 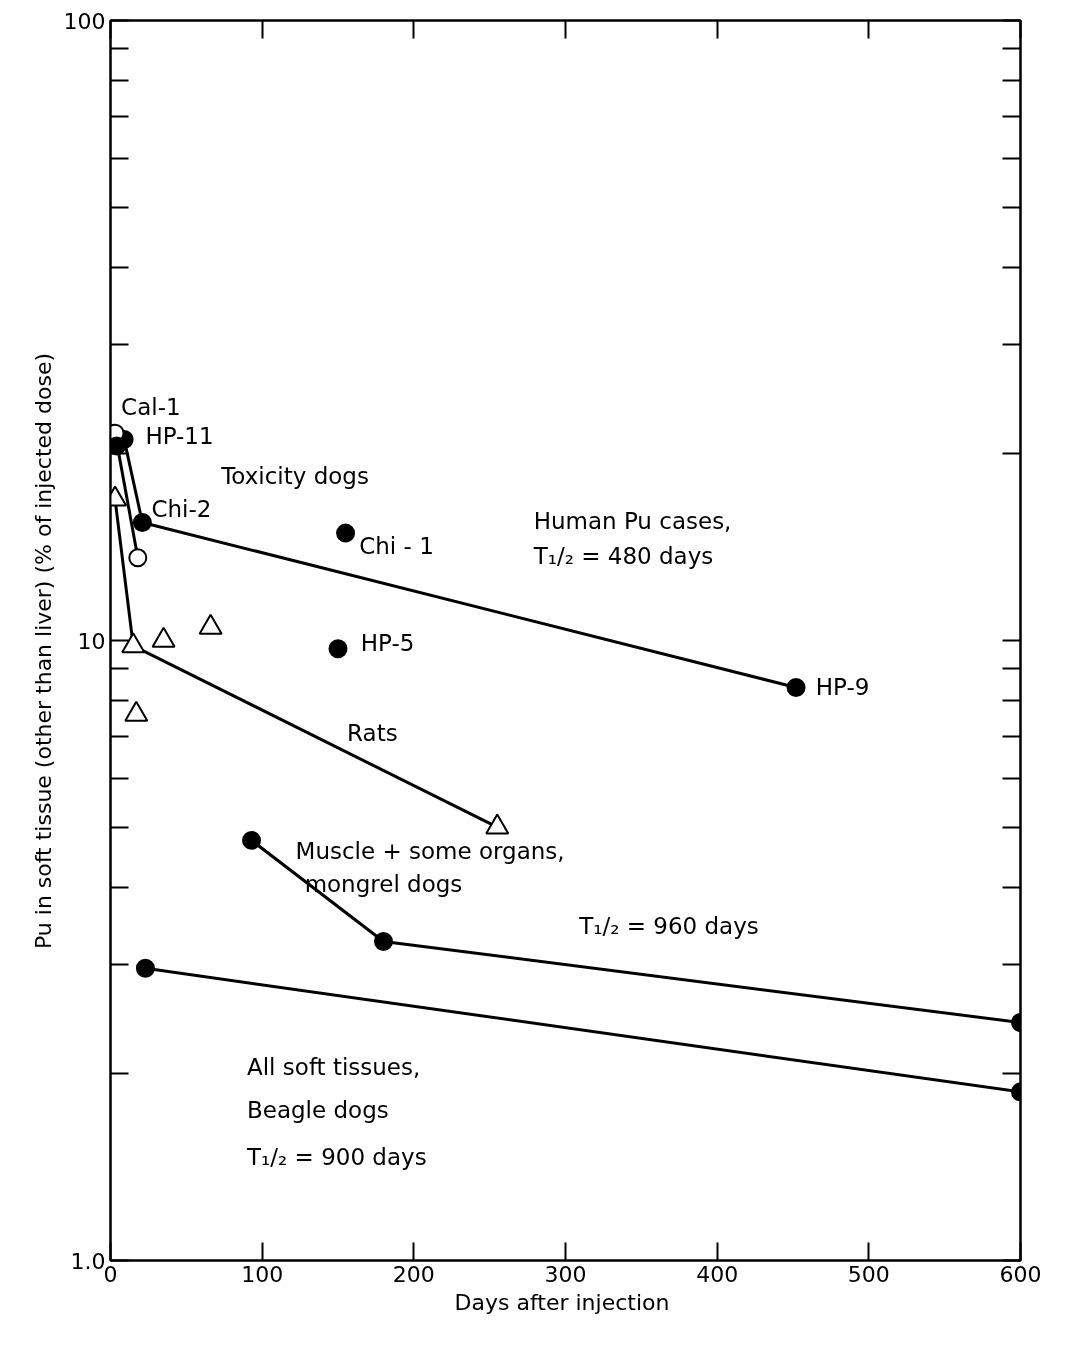 I want to click on y-axis-title: Pu in soft tissue (other than liver) (% of injected dose), so click(x=43, y=651).